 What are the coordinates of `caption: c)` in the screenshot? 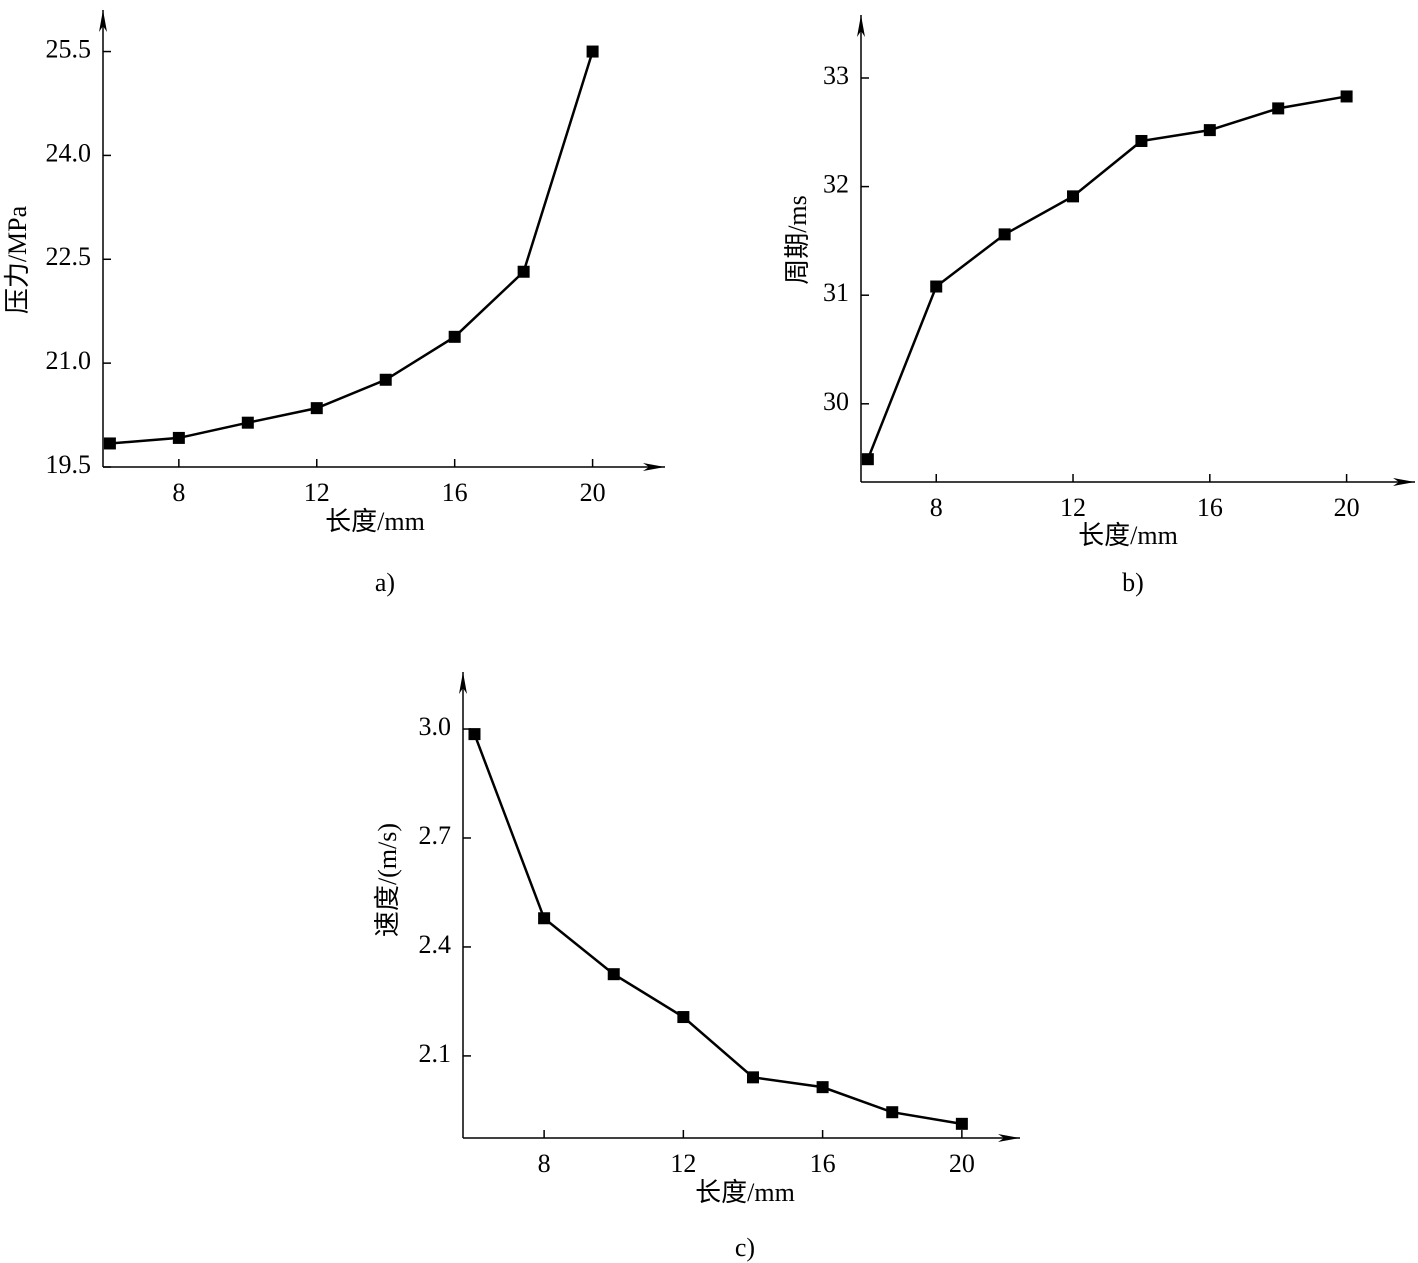 It's located at (745, 1247).